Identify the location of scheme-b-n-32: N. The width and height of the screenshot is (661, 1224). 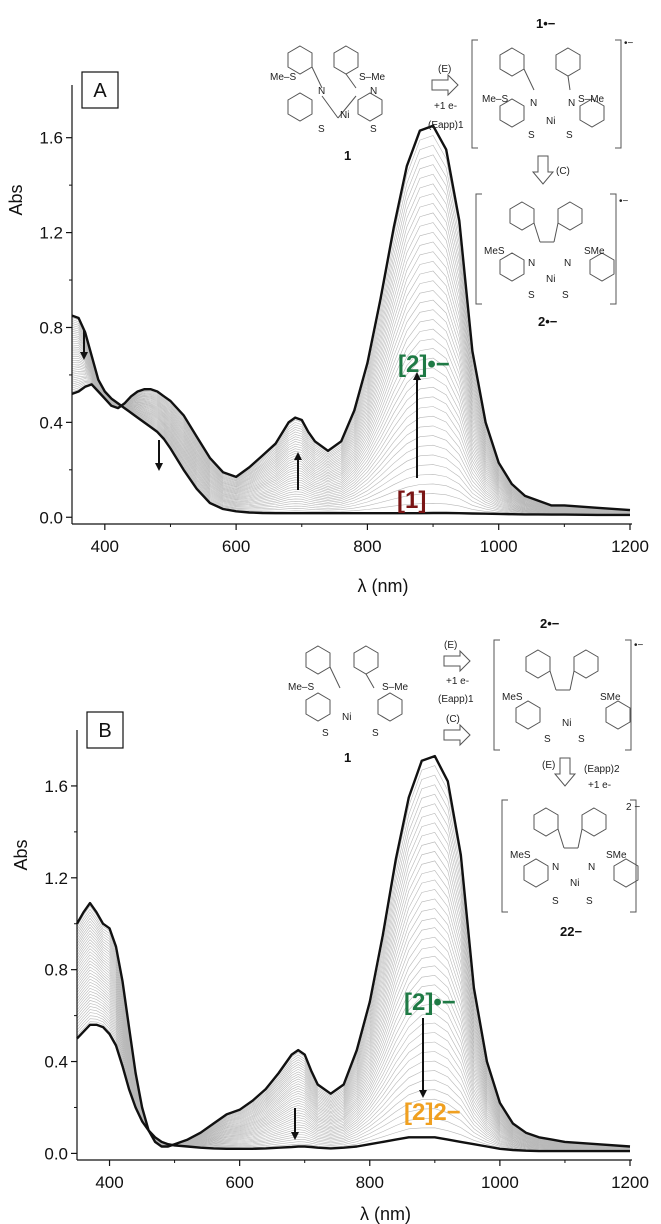
(591, 867).